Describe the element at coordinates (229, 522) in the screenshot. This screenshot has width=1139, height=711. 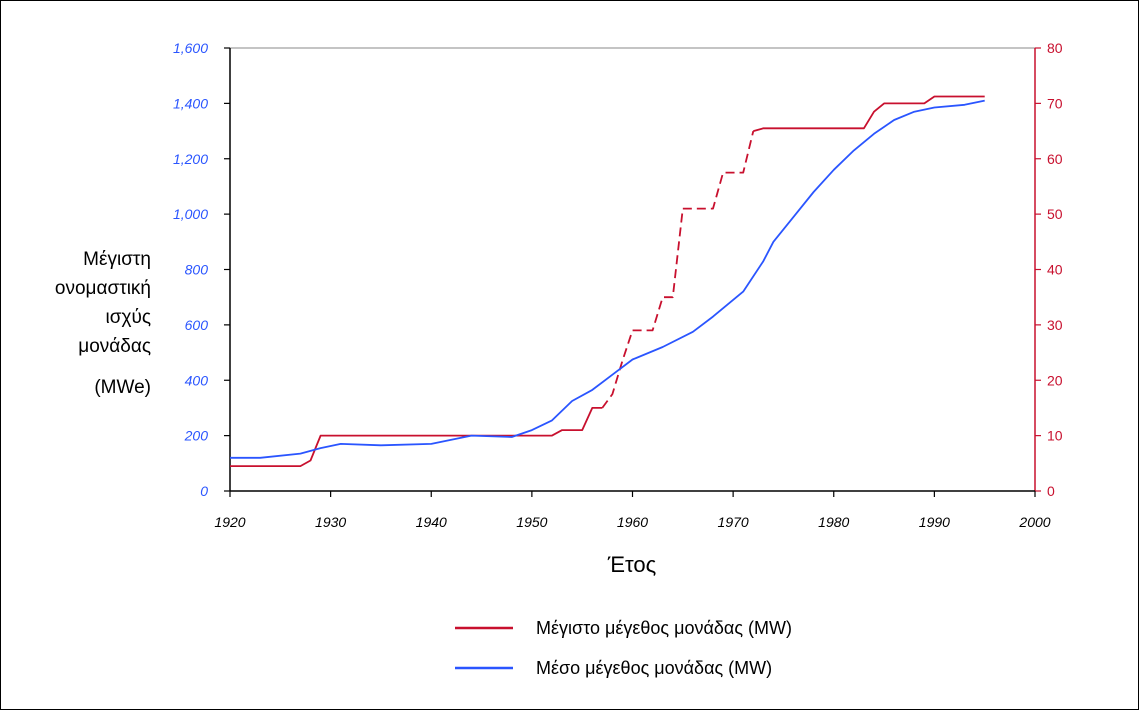
I see `x-tick-label: 1920` at that location.